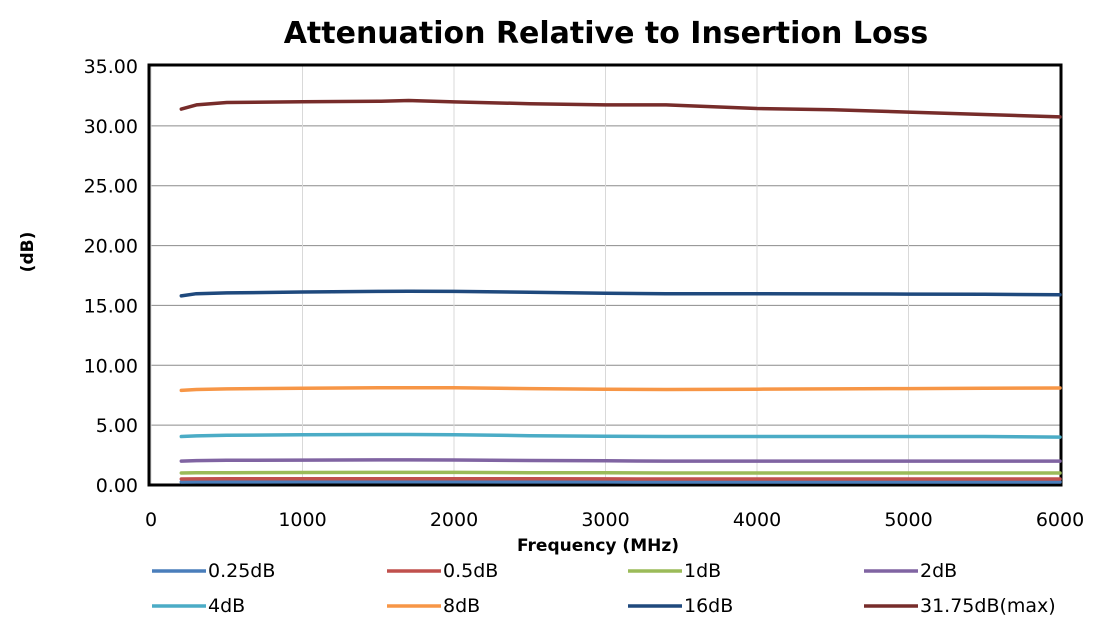  I want to click on y-tick-label: 25.00, so click(111, 187).